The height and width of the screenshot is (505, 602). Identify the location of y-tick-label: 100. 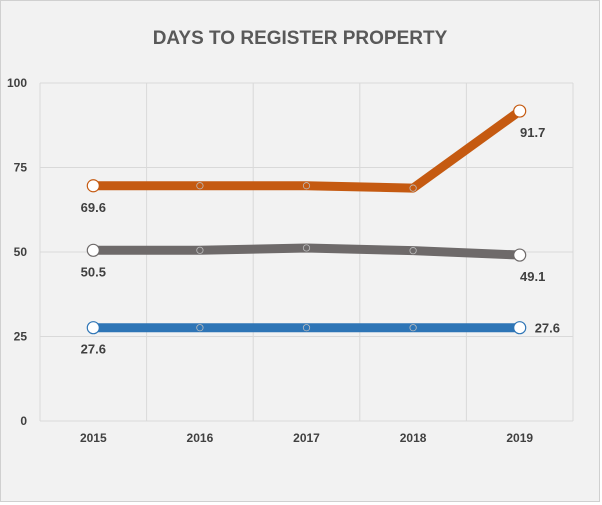
(17, 83).